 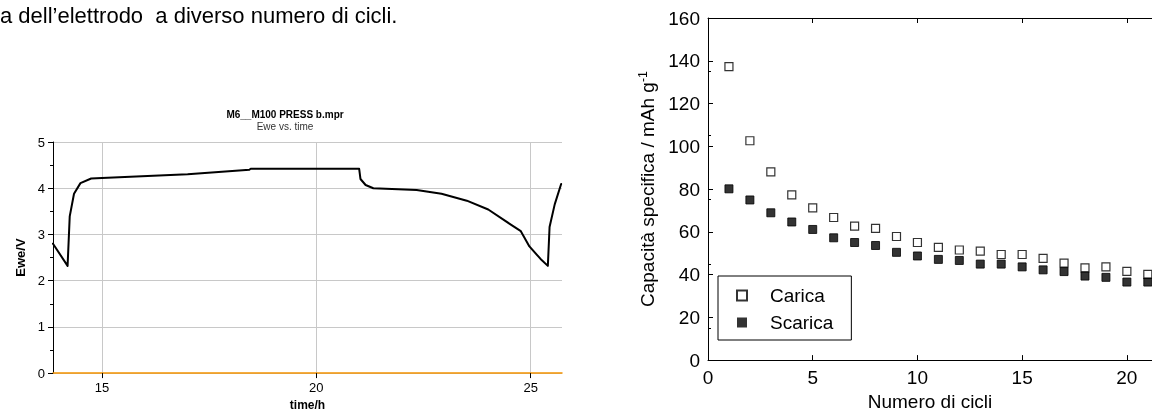 What do you see at coordinates (708, 378) in the screenshot?
I see `x-tick-label: 0` at bounding box center [708, 378].